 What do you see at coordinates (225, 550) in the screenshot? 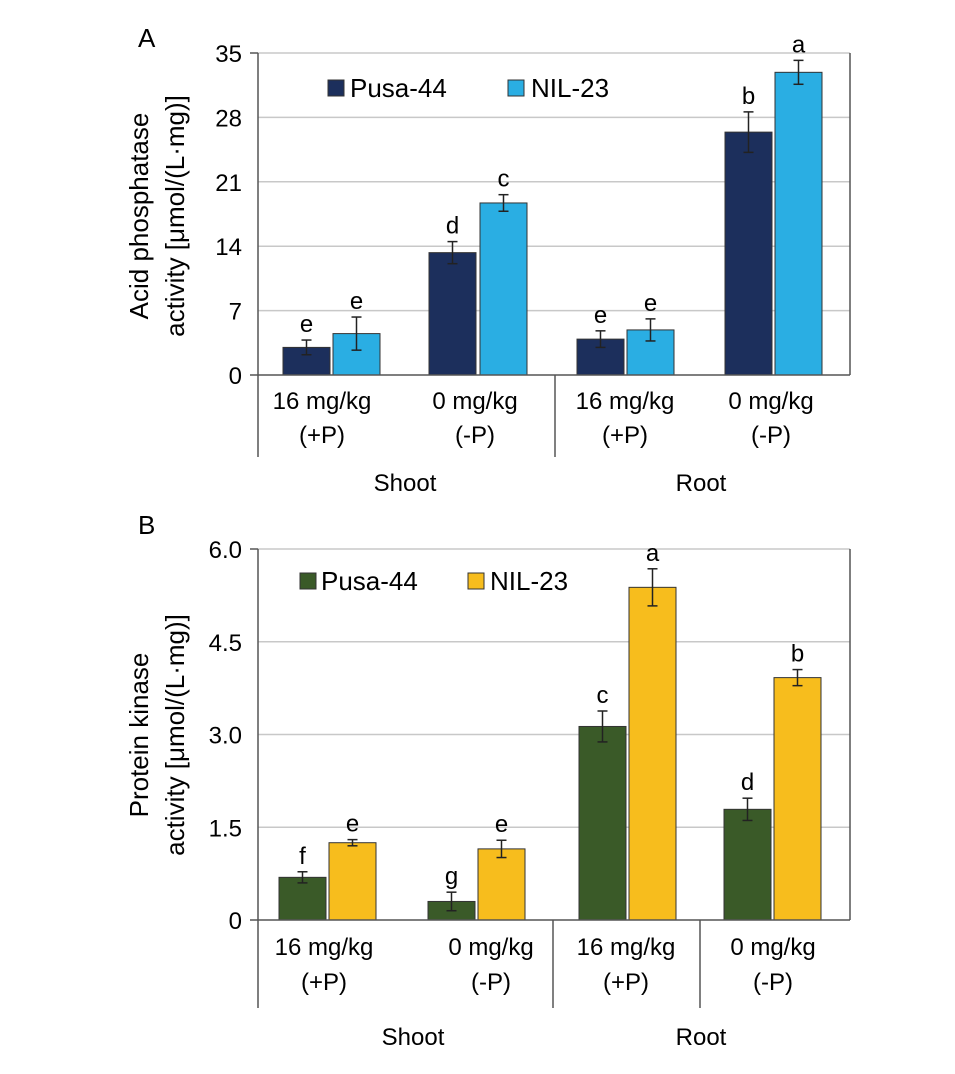
I see `y-tick-label: 6.0` at bounding box center [225, 550].